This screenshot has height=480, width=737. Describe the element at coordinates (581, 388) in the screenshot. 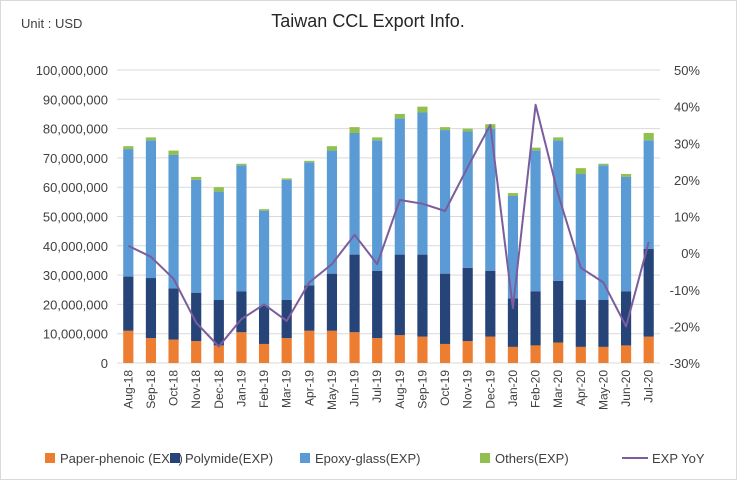

I see `x-tick-label: Apr-20` at that location.